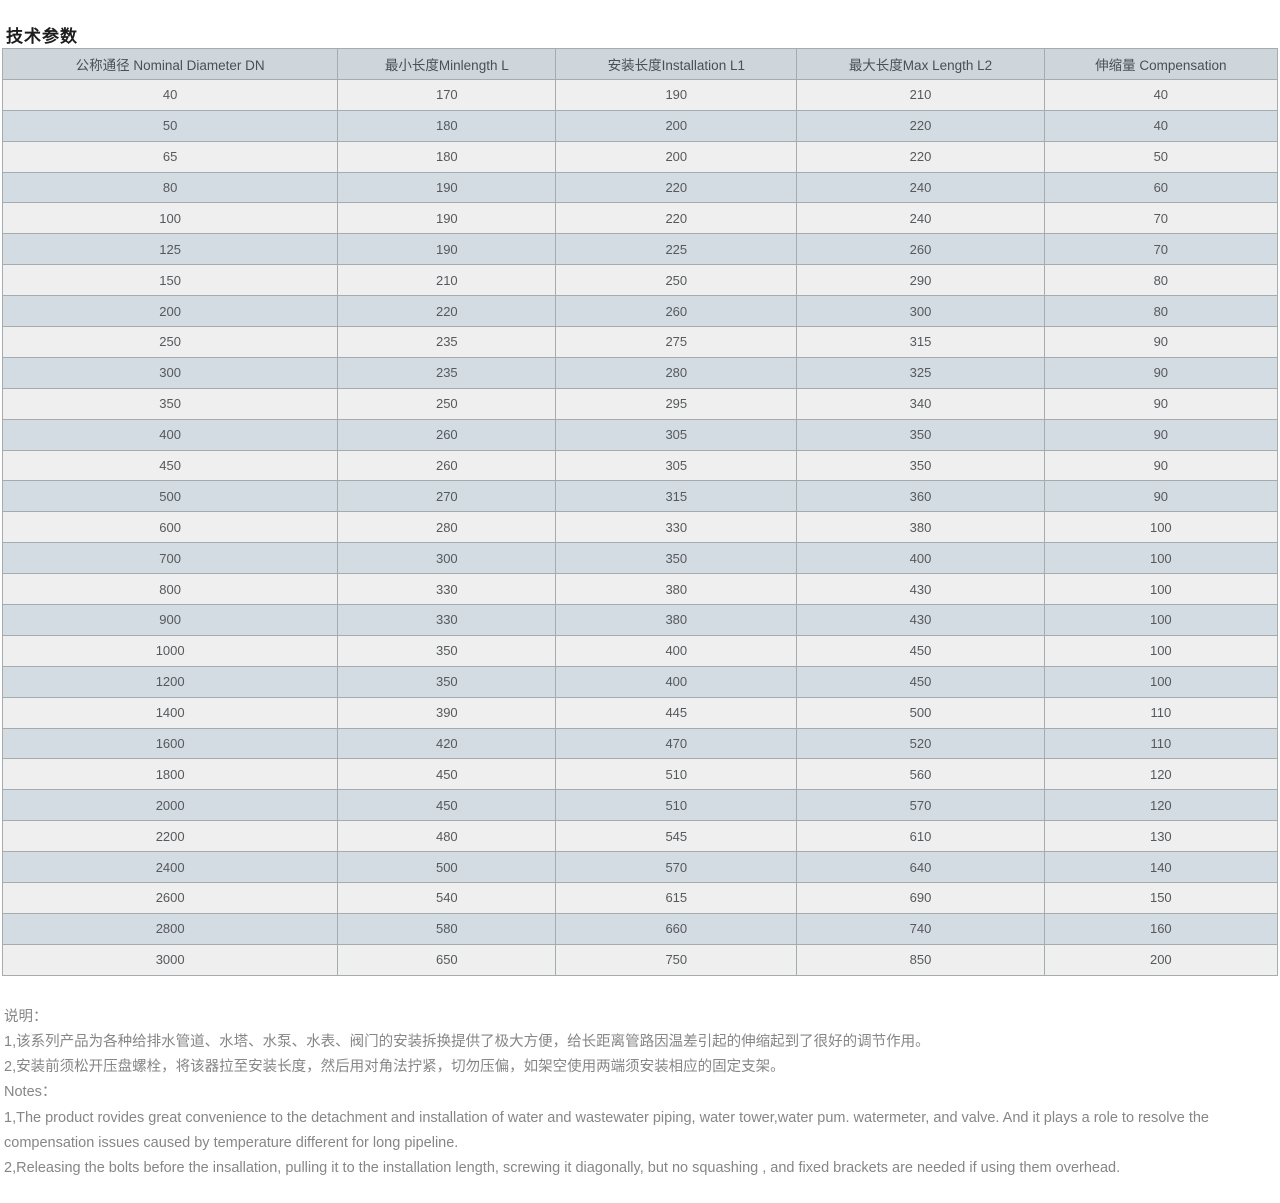 The height and width of the screenshot is (1203, 1280). What do you see at coordinates (676, 342) in the screenshot?
I see `table-cell: 275` at bounding box center [676, 342].